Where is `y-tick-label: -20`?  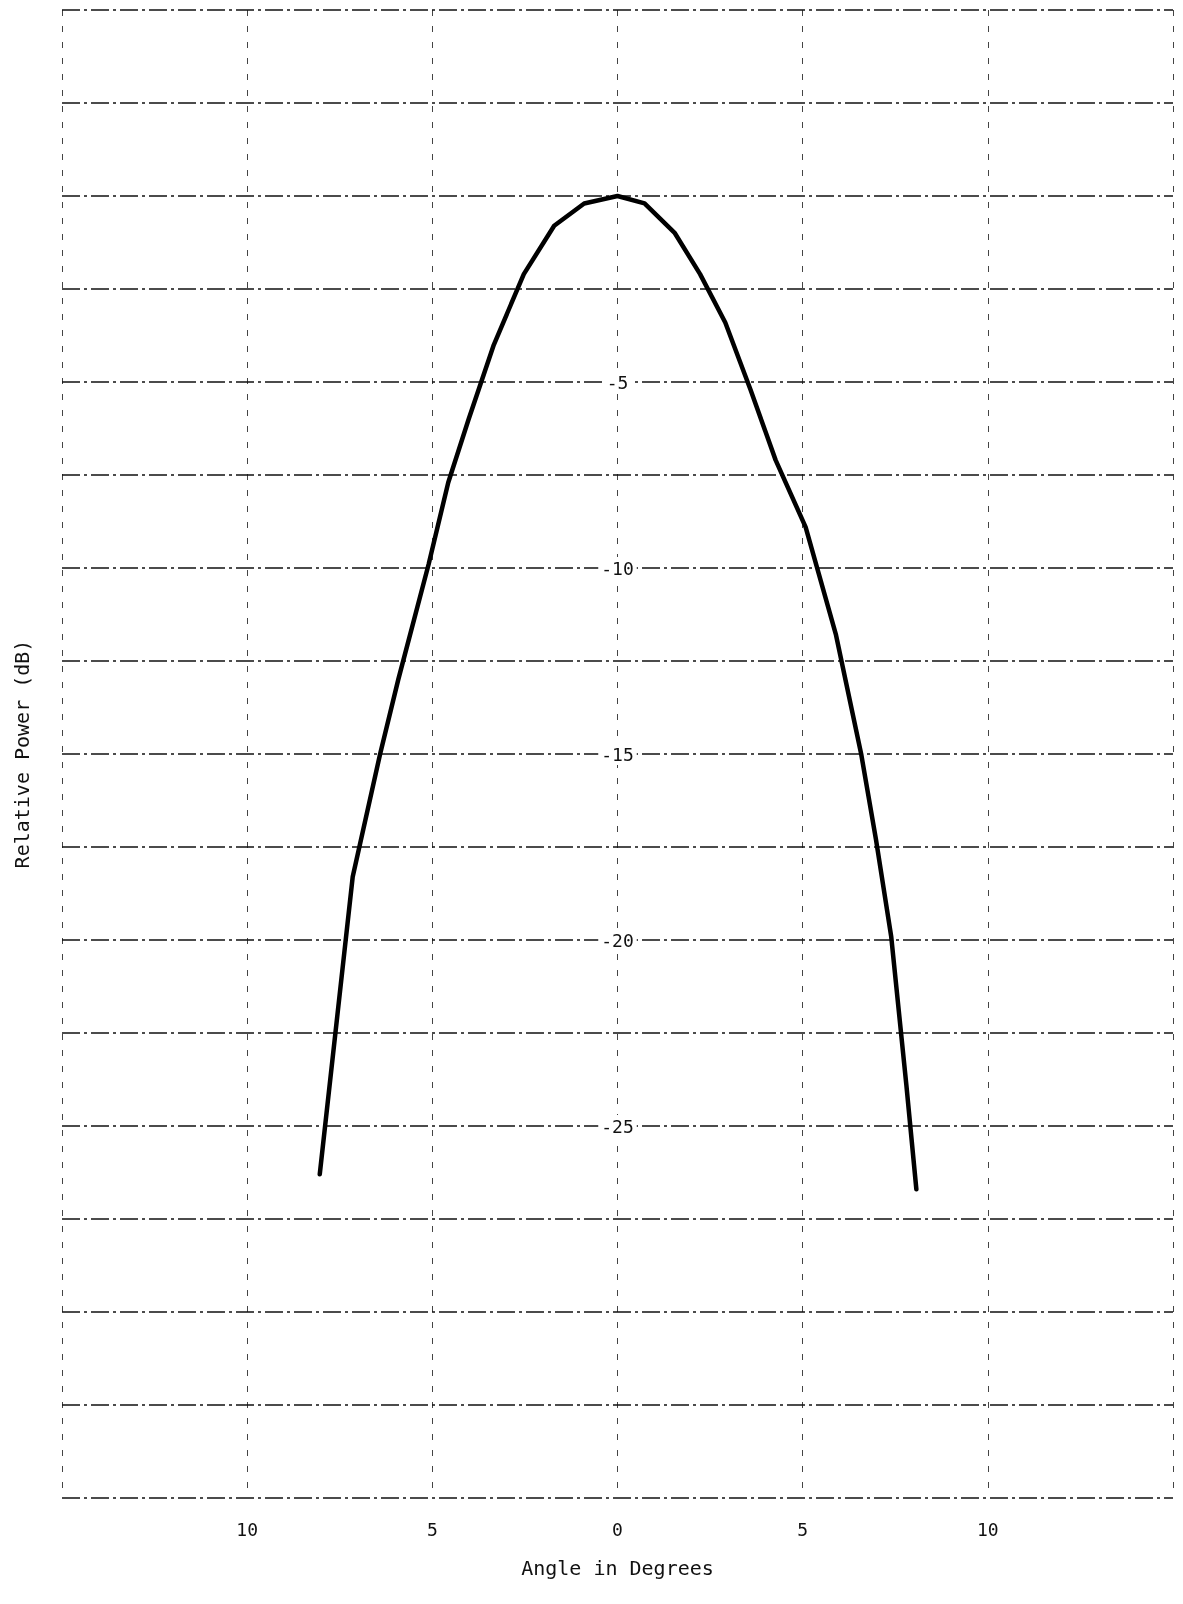
y-tick-label: -20 is located at coordinates (617, 940).